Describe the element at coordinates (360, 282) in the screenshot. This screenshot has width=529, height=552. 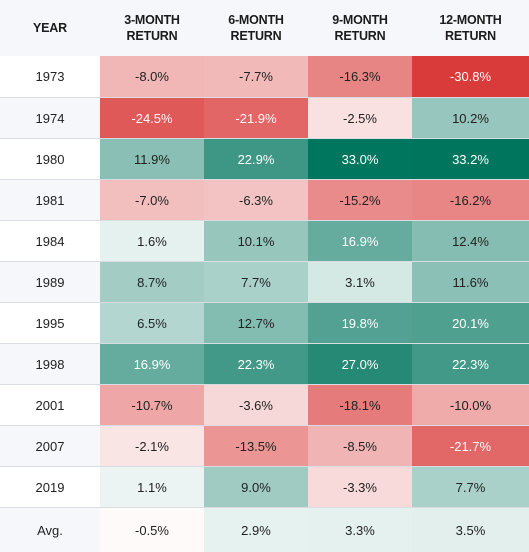
I see `return-cell: 3.1%` at that location.